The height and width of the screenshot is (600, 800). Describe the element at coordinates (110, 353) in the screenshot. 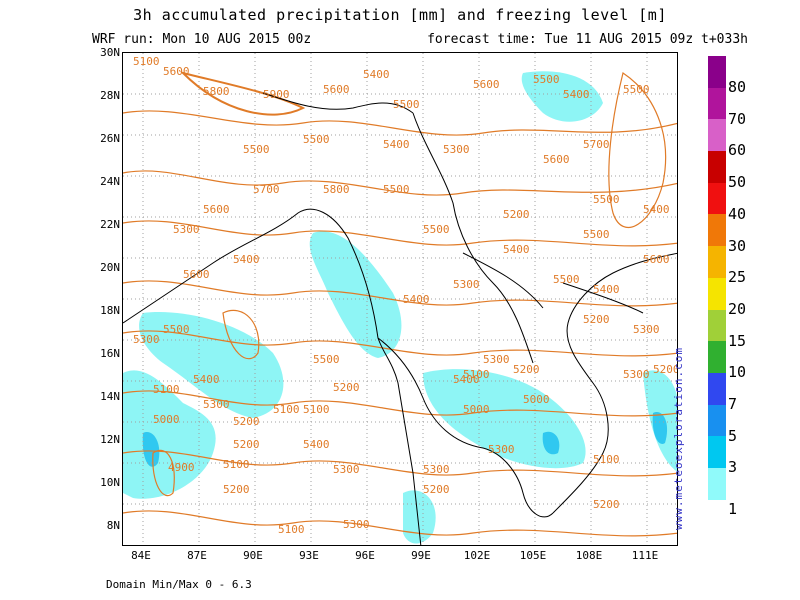

I see `lat-label: 16N` at that location.